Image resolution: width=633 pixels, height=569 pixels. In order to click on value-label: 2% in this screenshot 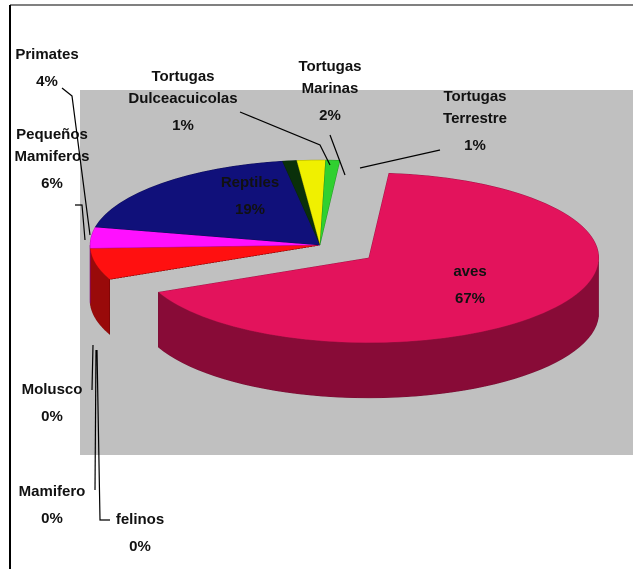, I will do `click(330, 115)`.